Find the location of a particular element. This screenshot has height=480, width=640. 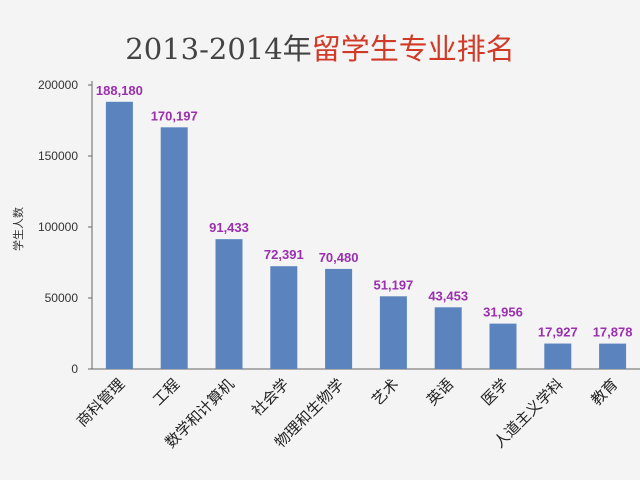

y-tick-label: 200000 is located at coordinates (58, 85).